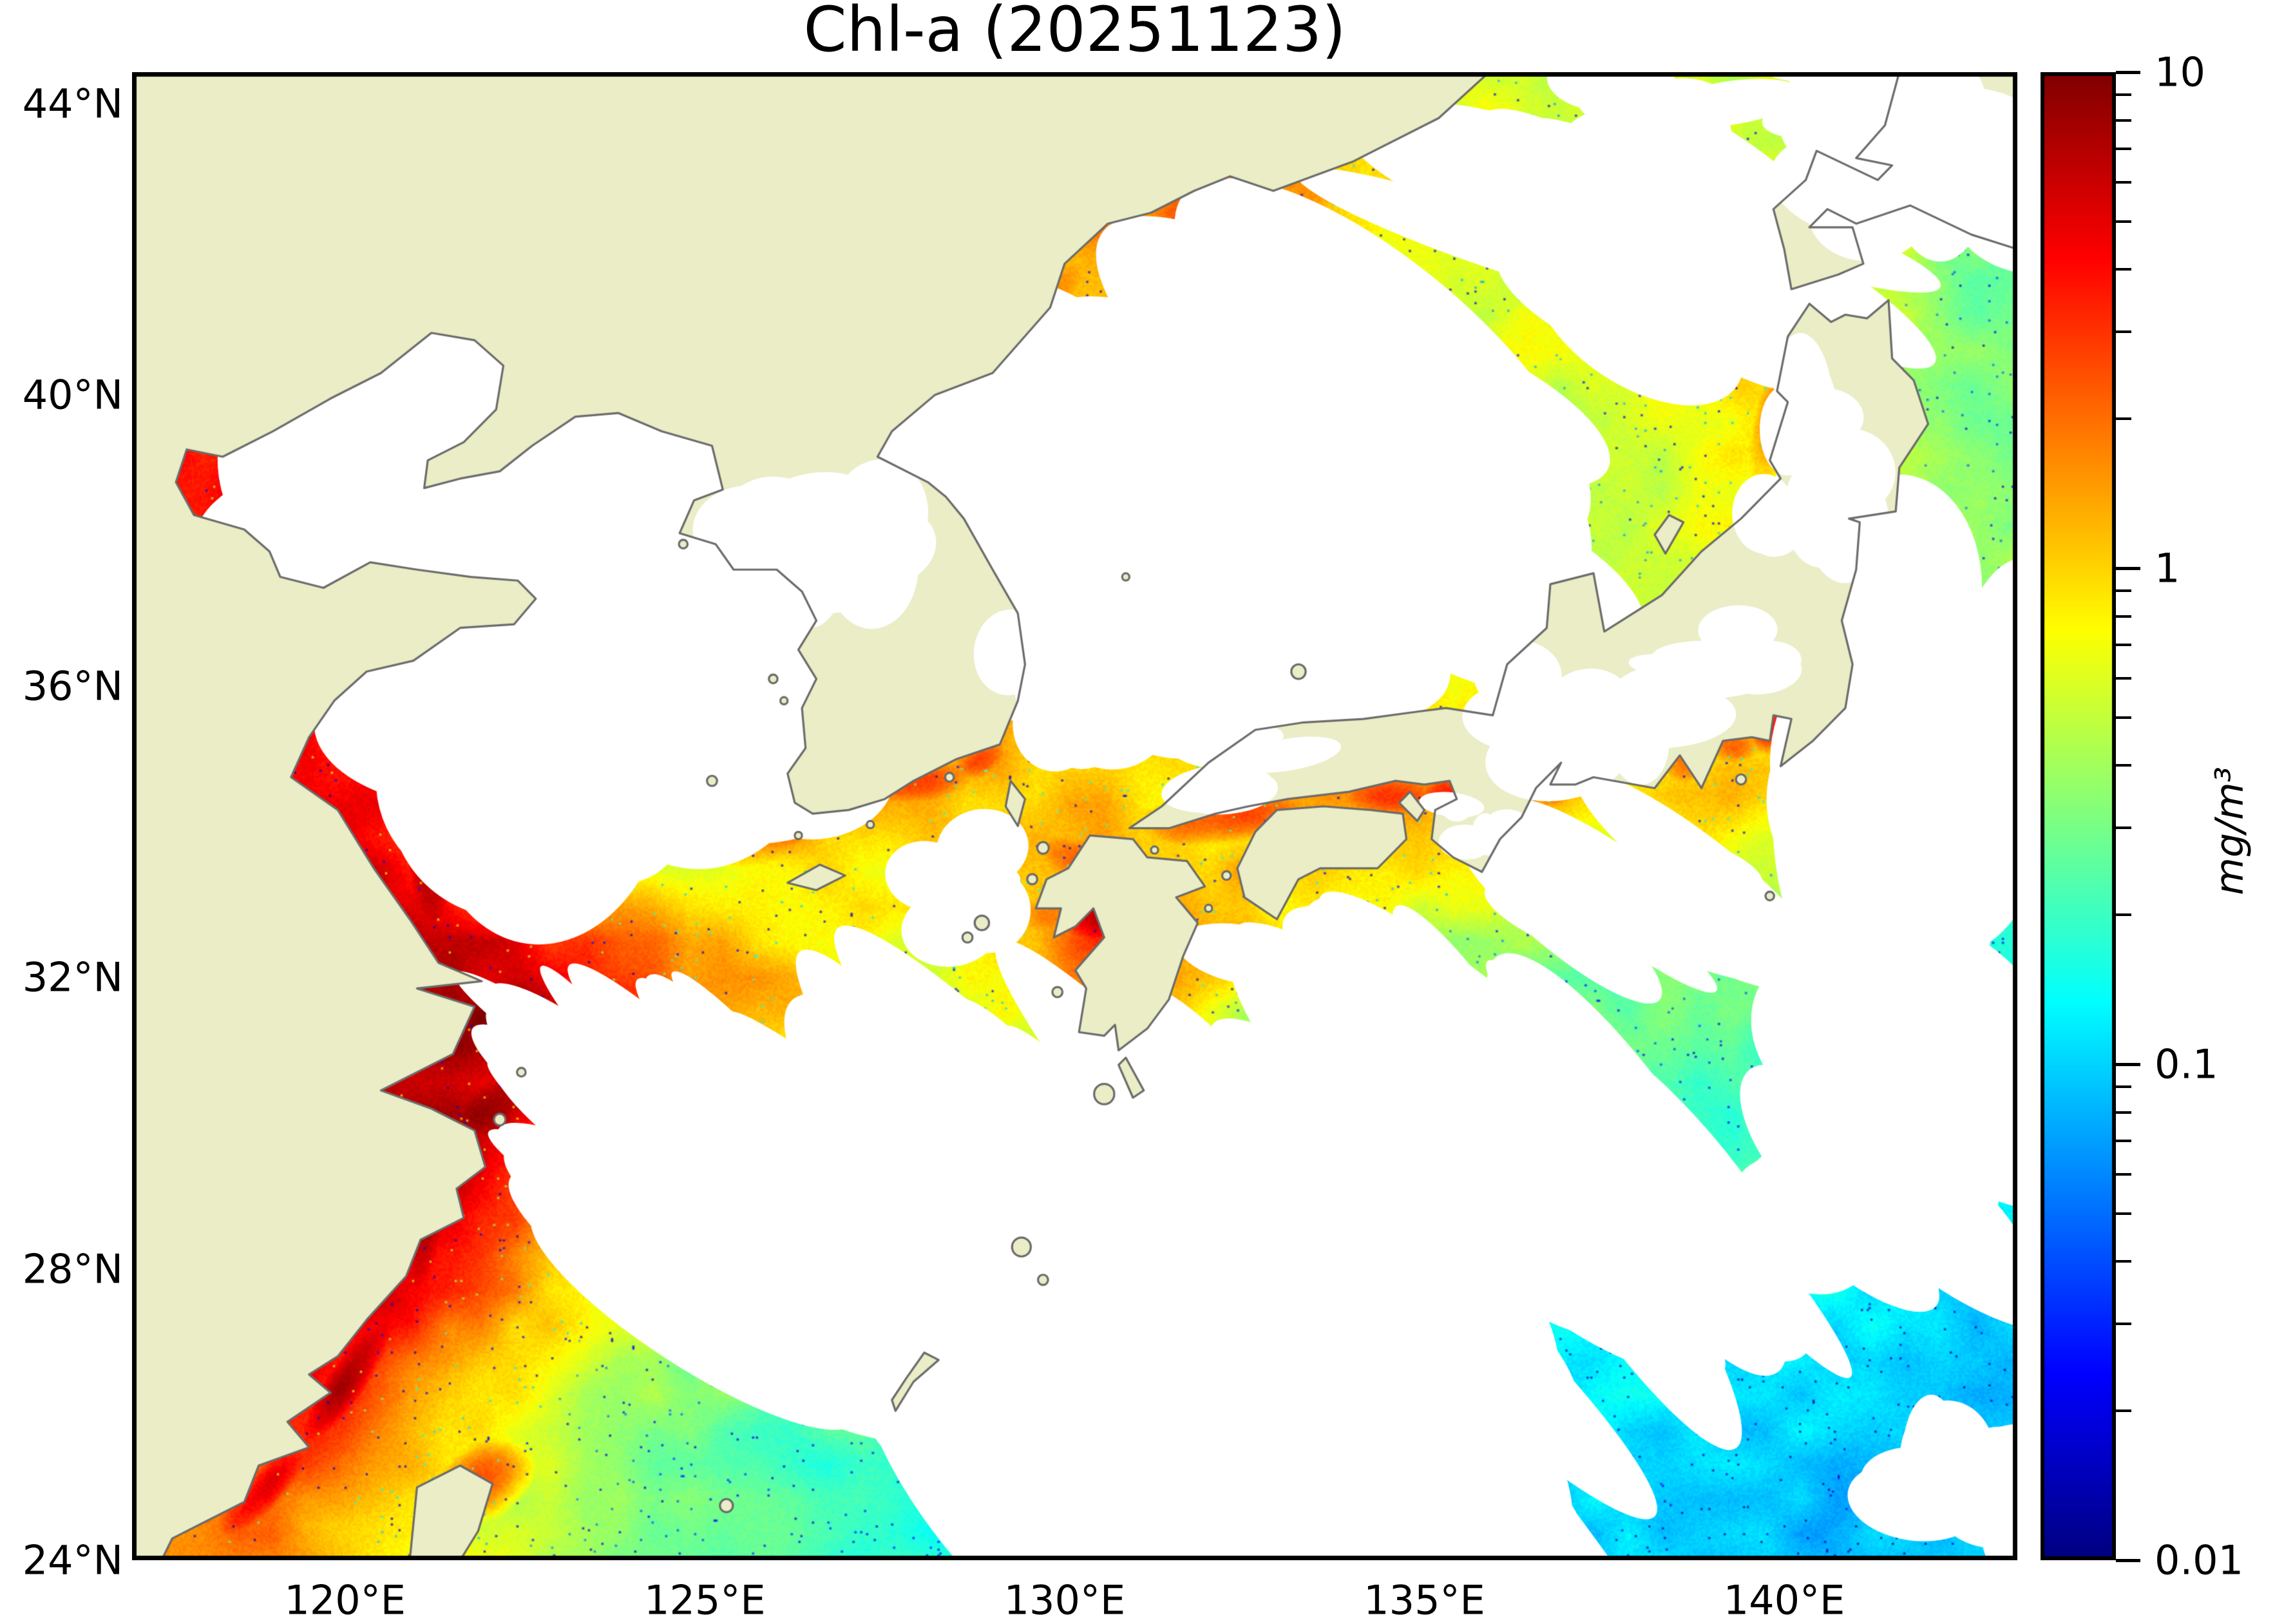 The width and height of the screenshot is (2284, 1624). I want to click on colorbar-gradient-canvas, so click(2078, 816).